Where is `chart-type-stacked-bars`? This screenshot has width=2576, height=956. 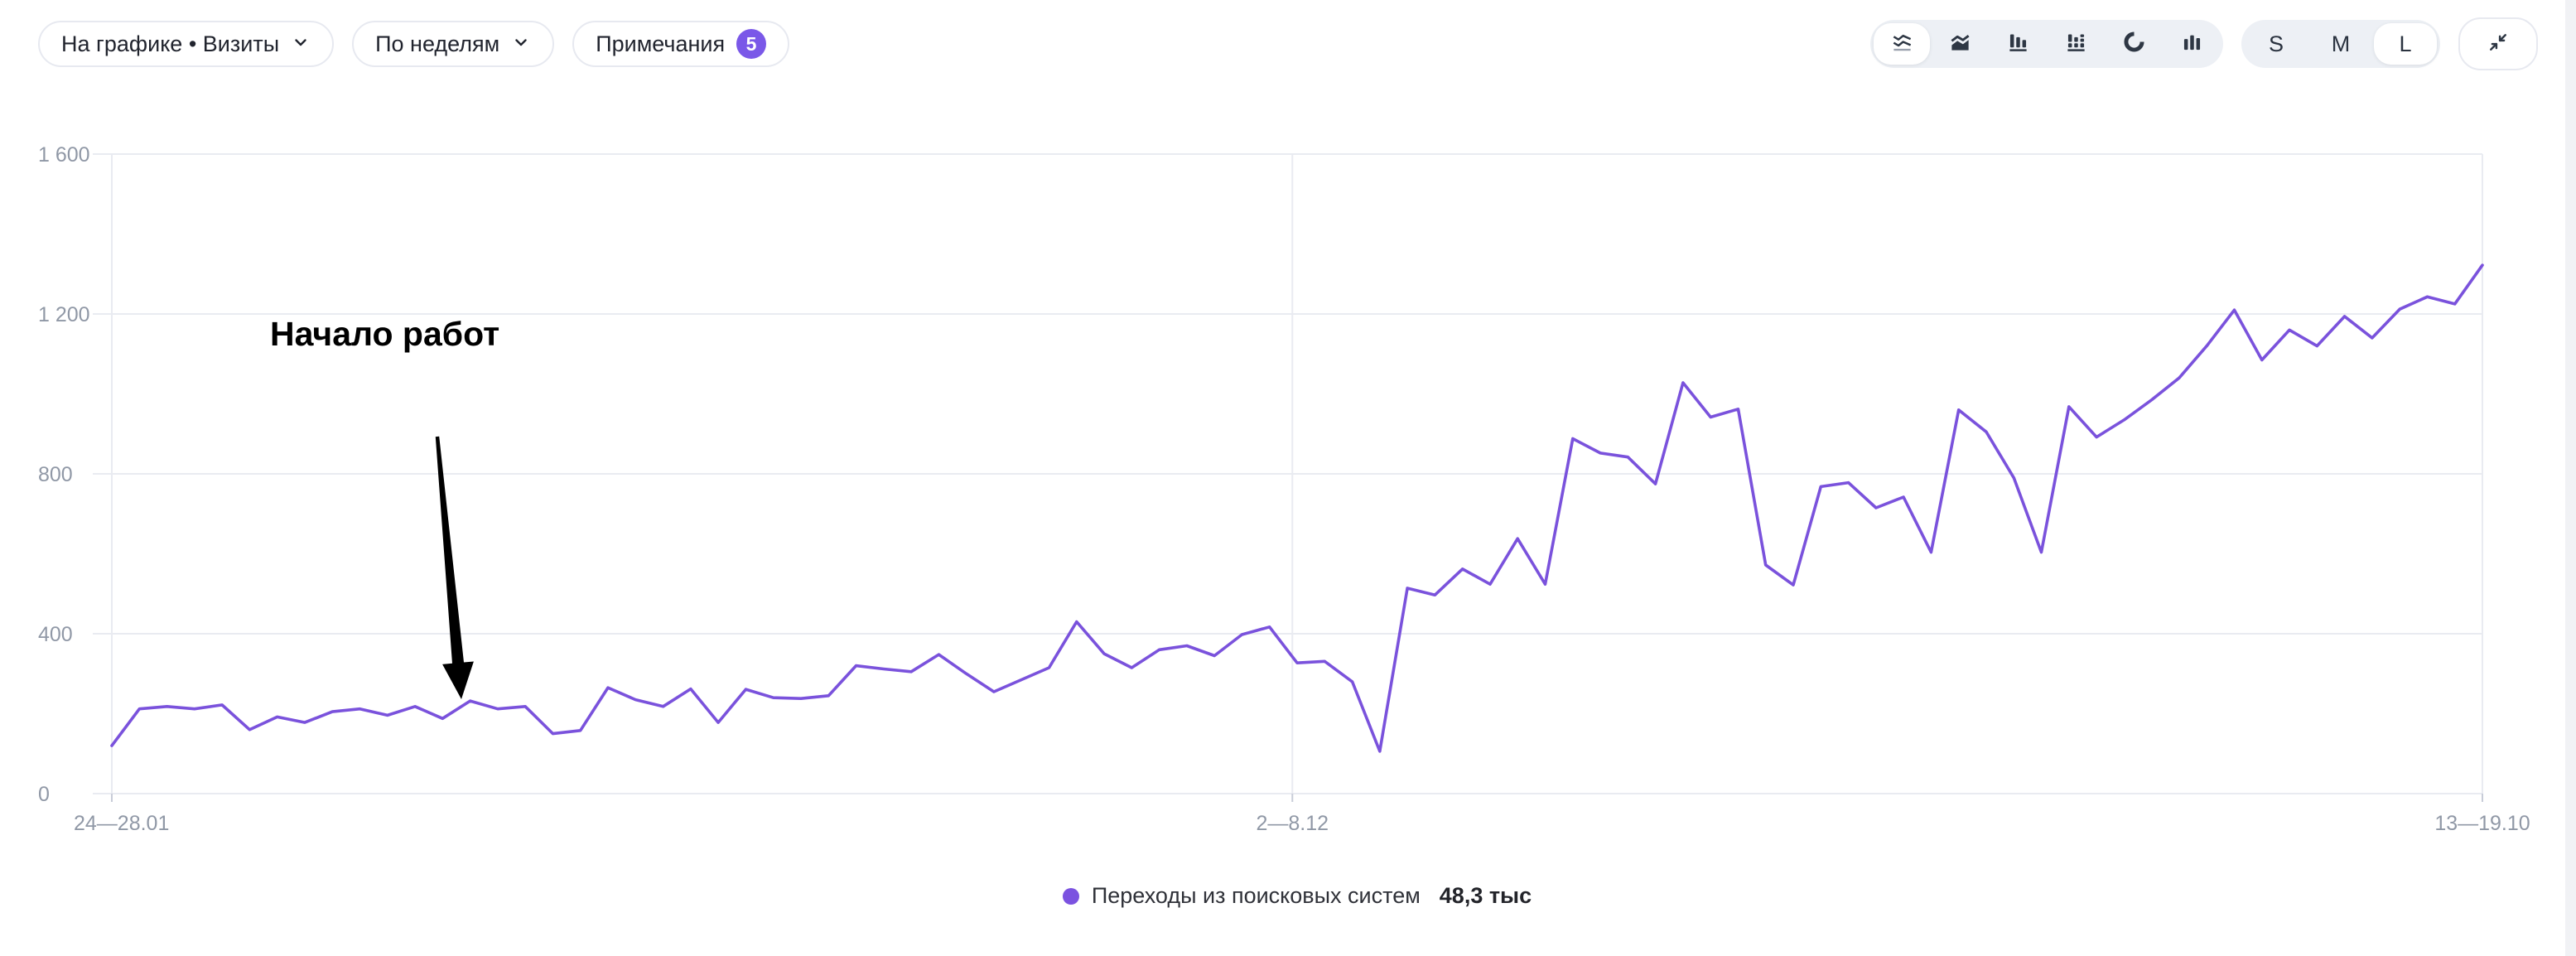
chart-type-stacked-bars is located at coordinates (2076, 44).